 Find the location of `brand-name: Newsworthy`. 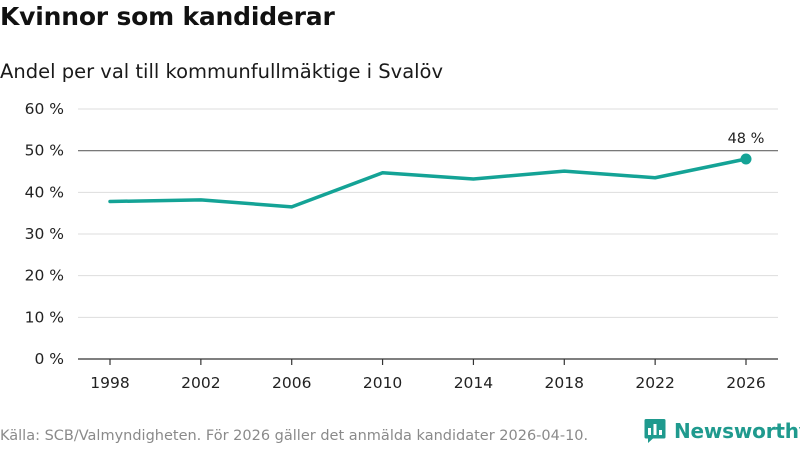

brand-name: Newsworthy is located at coordinates (737, 431).